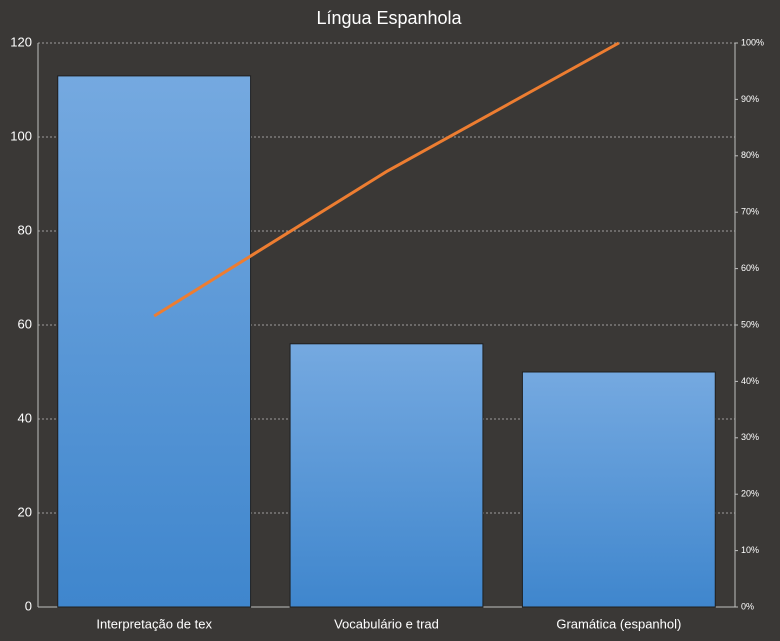  Describe the element at coordinates (750, 212) in the screenshot. I see `y2-tick-label: 70%` at that location.